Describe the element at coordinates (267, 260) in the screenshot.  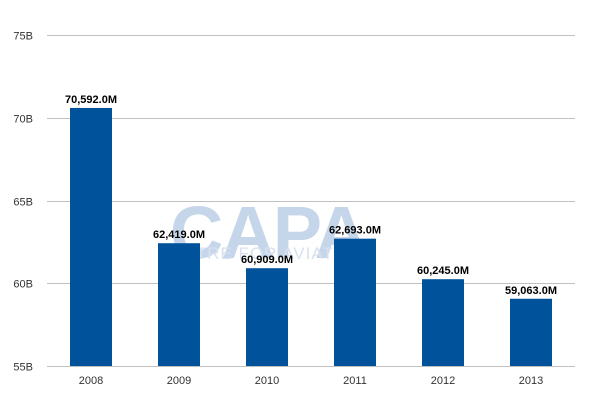
I see `data-label: 60,909.0M` at that location.